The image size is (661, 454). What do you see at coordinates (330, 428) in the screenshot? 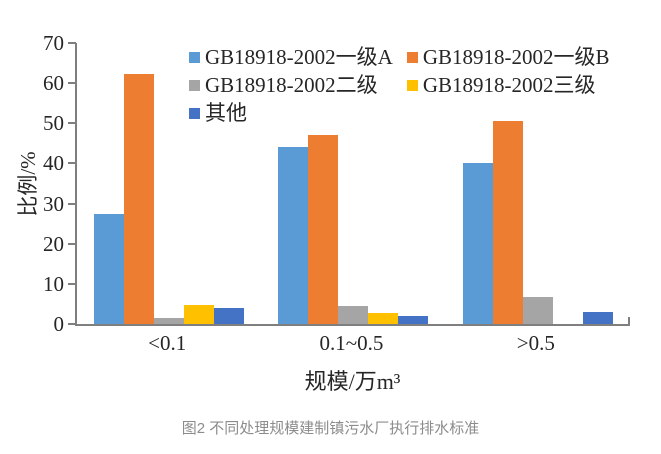
I see `figure-caption: 图2 不同处理规模建制镇污水厂执行排水标准` at bounding box center [330, 428].